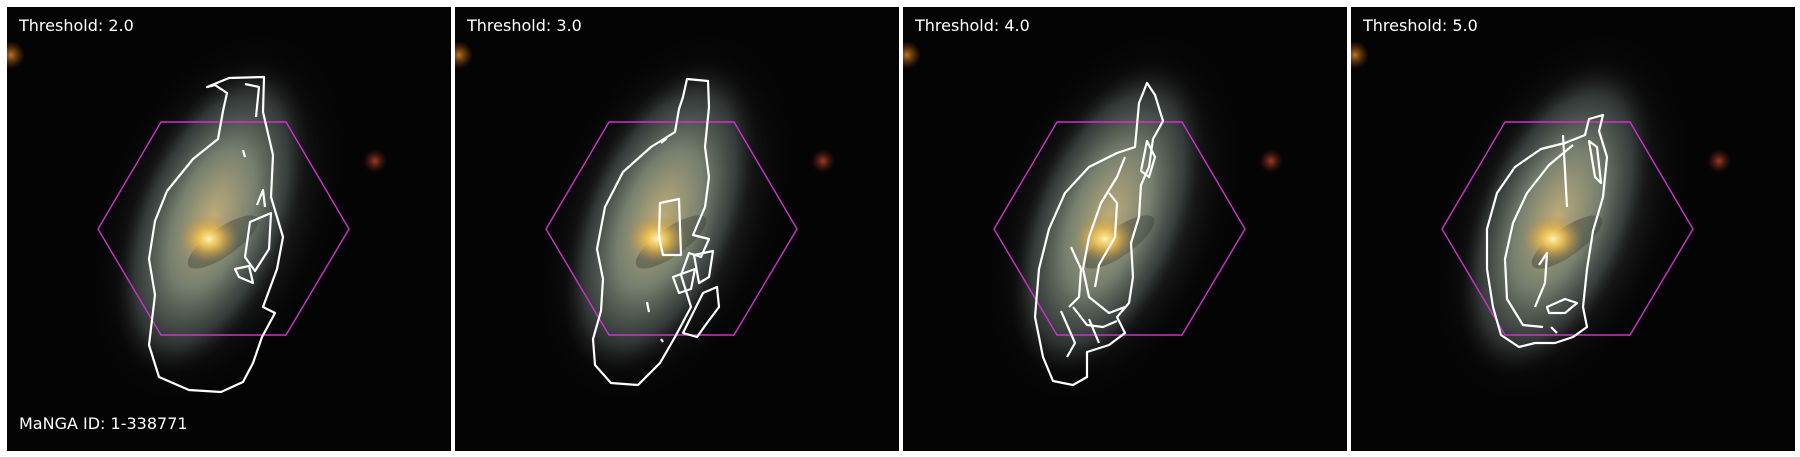 This screenshot has width=1800, height=457. Describe the element at coordinates (972, 25) in the screenshot. I see `threshold-label-3: Threshold: 4.0` at that location.